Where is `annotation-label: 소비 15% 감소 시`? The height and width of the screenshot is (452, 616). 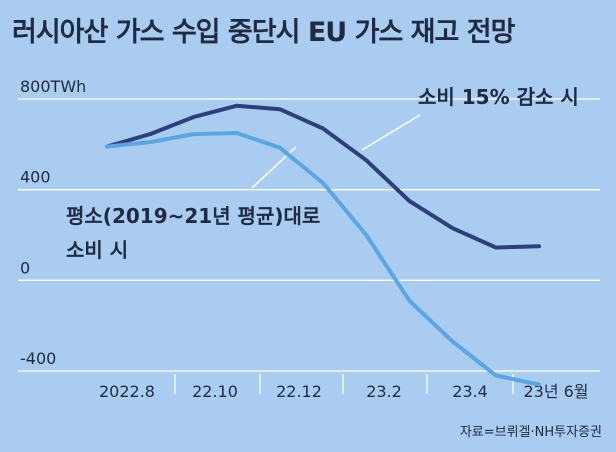
annotation-label: 소비 15% 감소 시 is located at coordinates (498, 97).